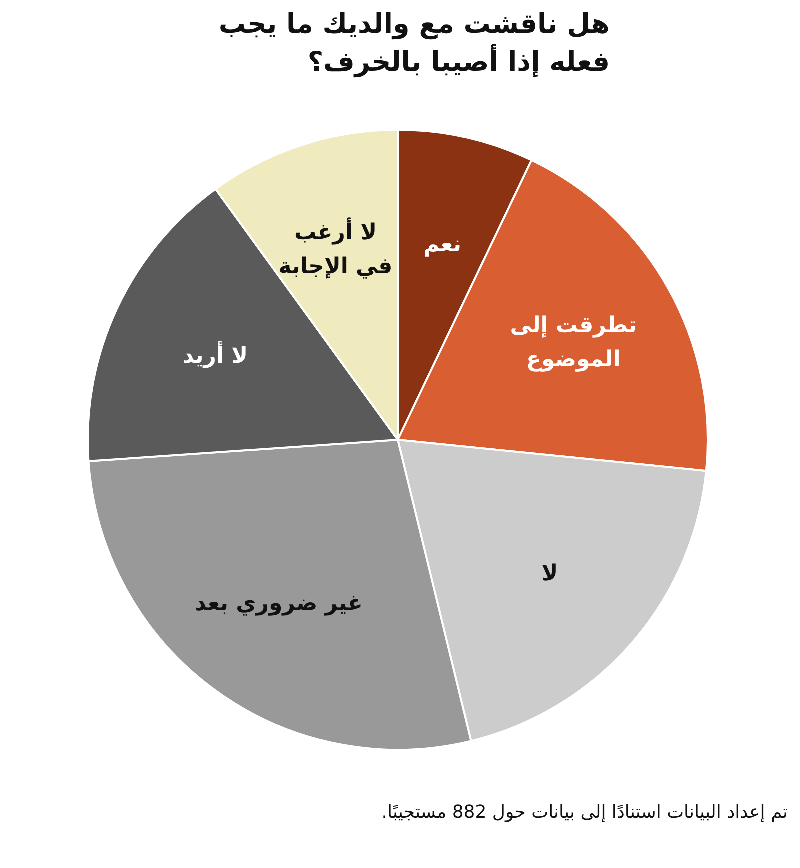  Describe the element at coordinates (335, 248) in the screenshot. I see `slice-label: لا أرغب في الإجابة` at that location.